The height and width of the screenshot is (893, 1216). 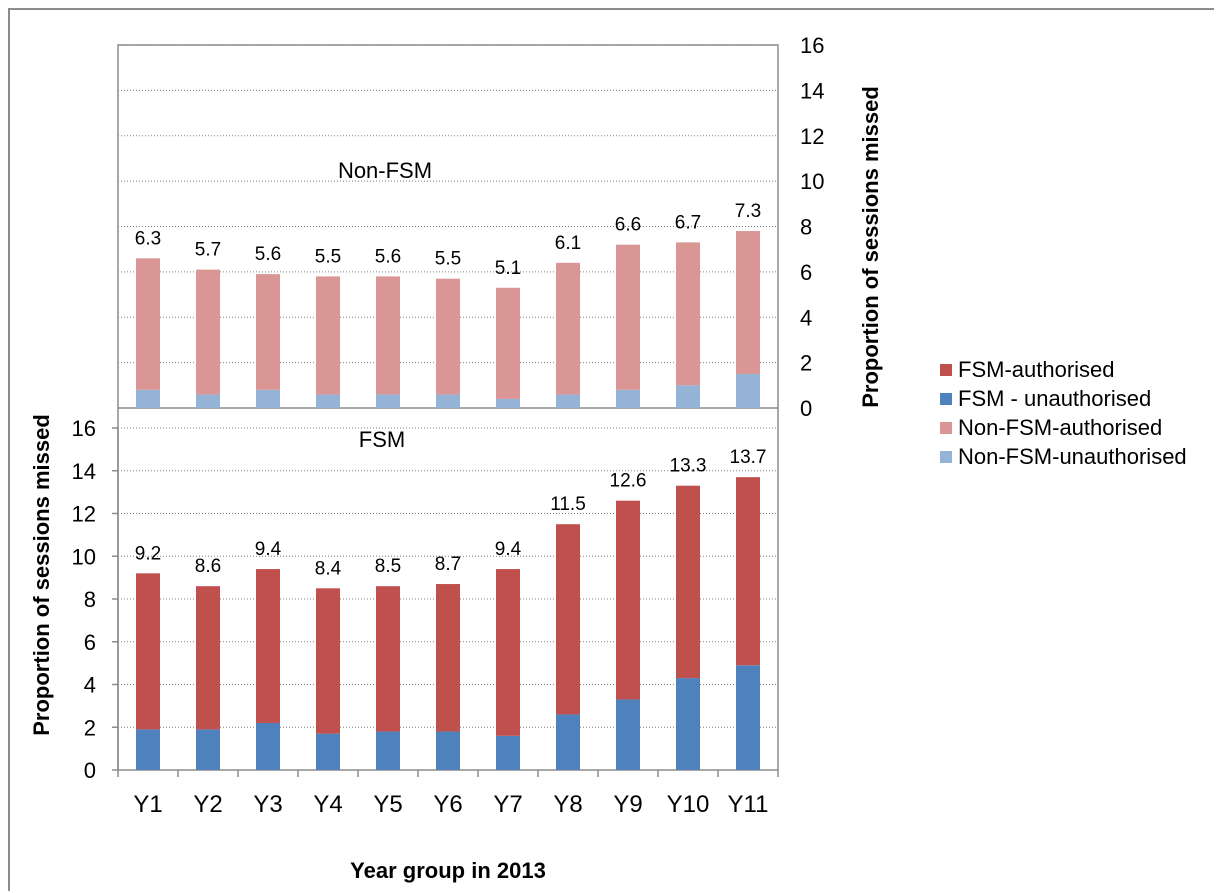 What do you see at coordinates (84, 471) in the screenshot?
I see `y-tick-label: 14` at bounding box center [84, 471].